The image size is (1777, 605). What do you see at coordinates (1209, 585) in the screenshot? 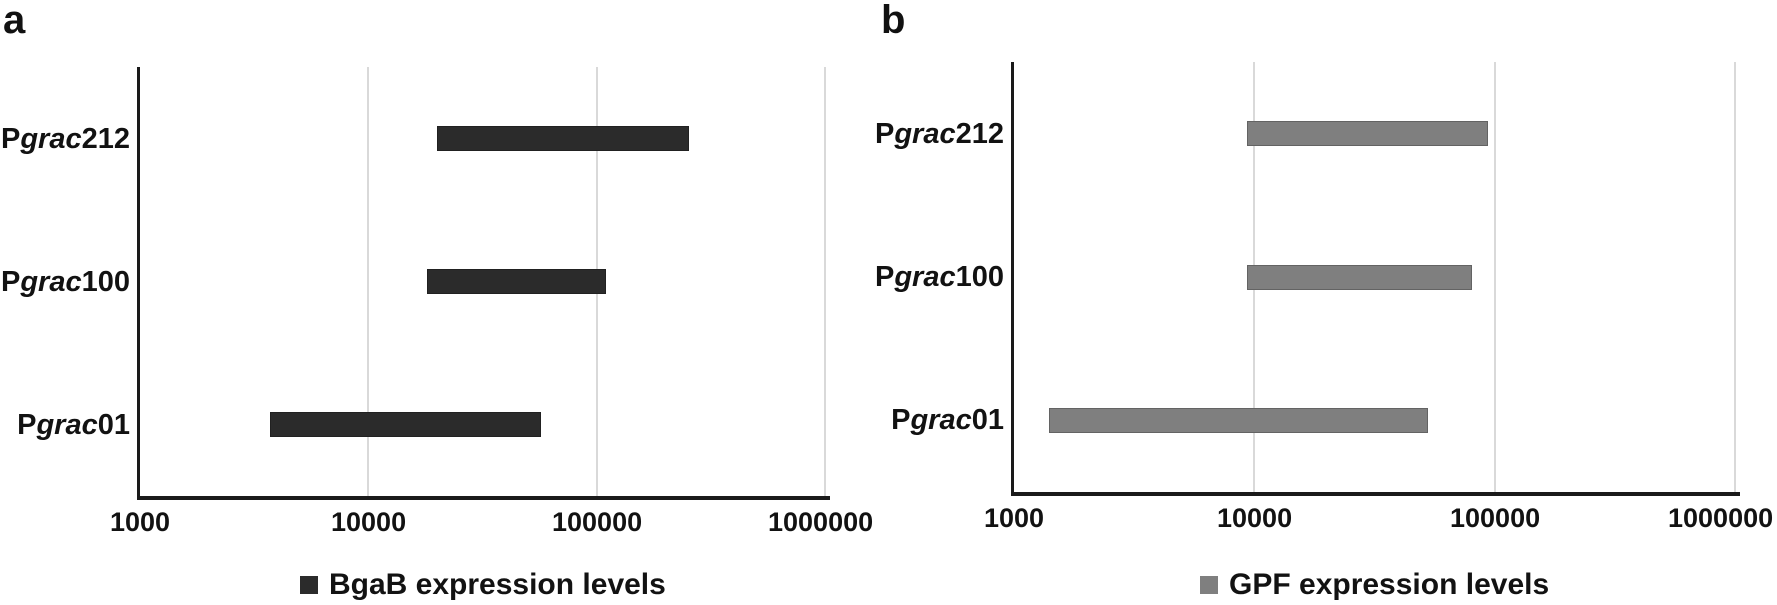
I see `legend-swatch-gpf` at bounding box center [1209, 585].